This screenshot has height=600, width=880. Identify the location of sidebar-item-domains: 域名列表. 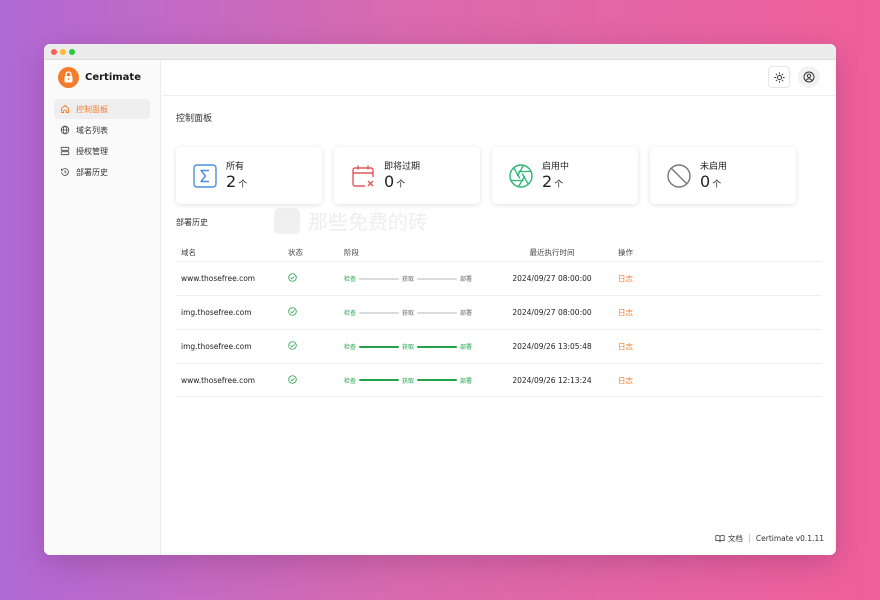
(102, 130).